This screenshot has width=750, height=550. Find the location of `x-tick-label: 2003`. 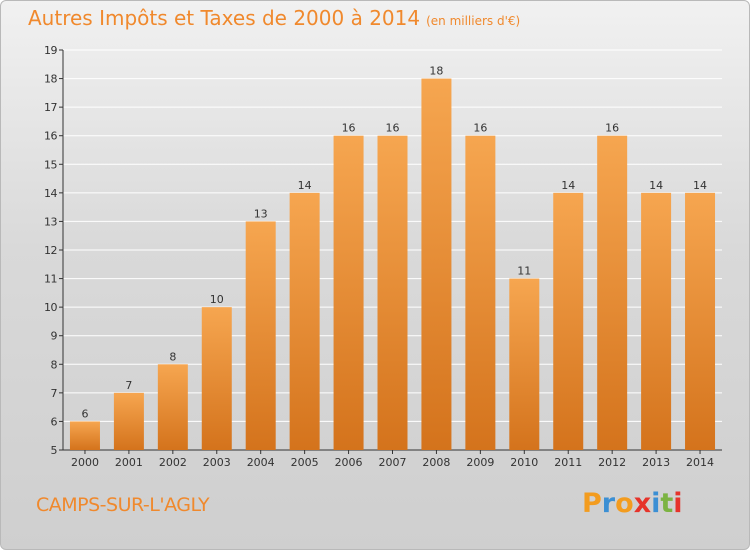

x-tick-label: 2003 is located at coordinates (217, 462).